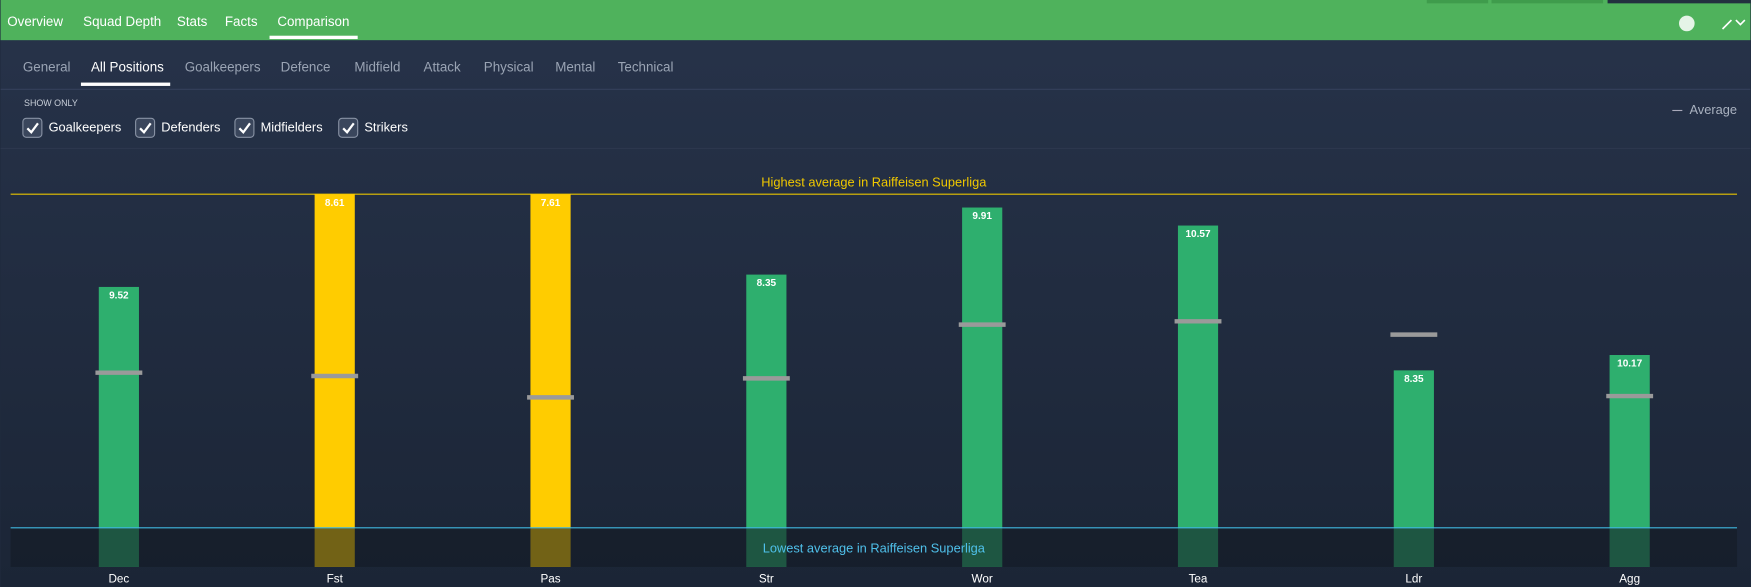  I want to click on bar-value-label: 9.52, so click(119, 296).